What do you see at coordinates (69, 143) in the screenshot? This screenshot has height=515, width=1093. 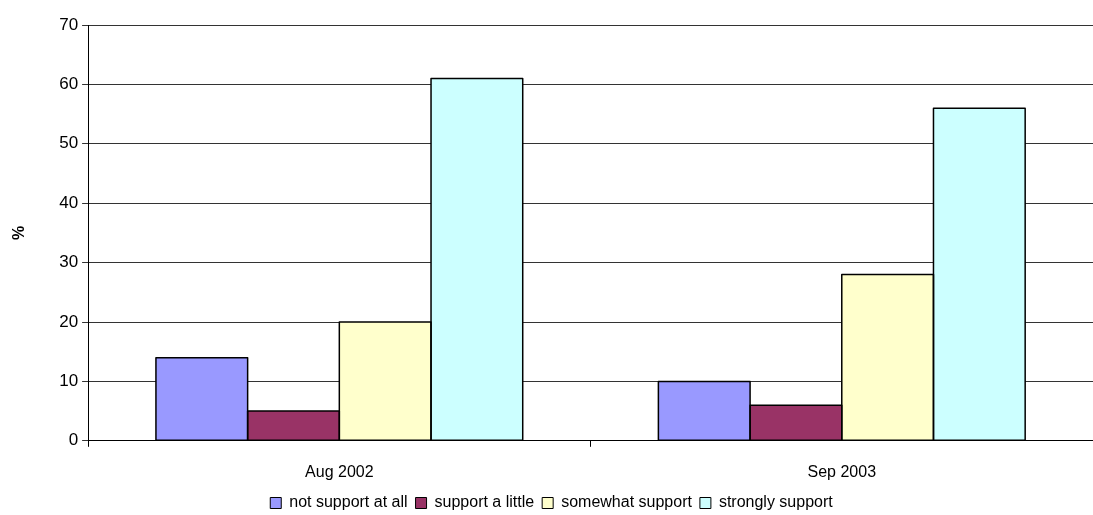 I see `y-tick-label: 50` at bounding box center [69, 143].